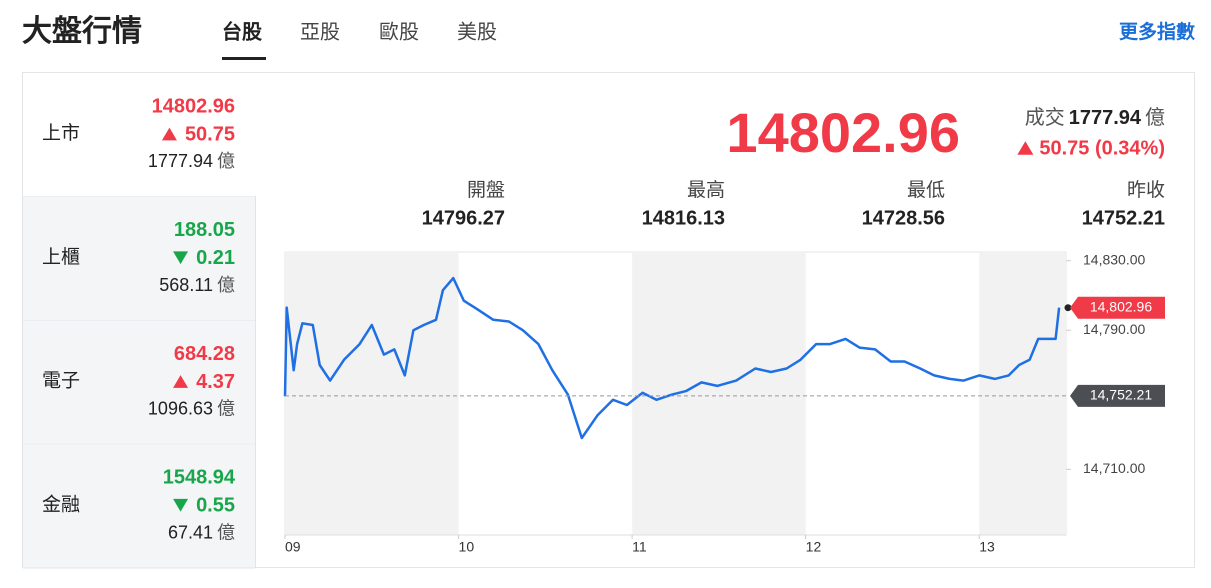 Image resolution: width=1211 pixels, height=588 pixels. I want to click on index-name: 金融, so click(61, 504).